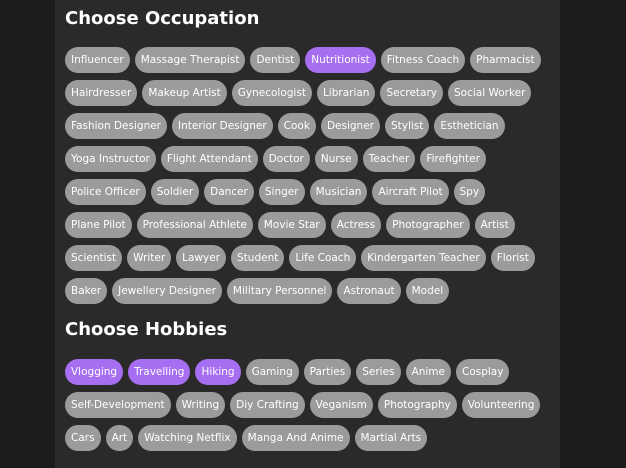  Describe the element at coordinates (428, 225) in the screenshot. I see `chip: Photographer` at that location.